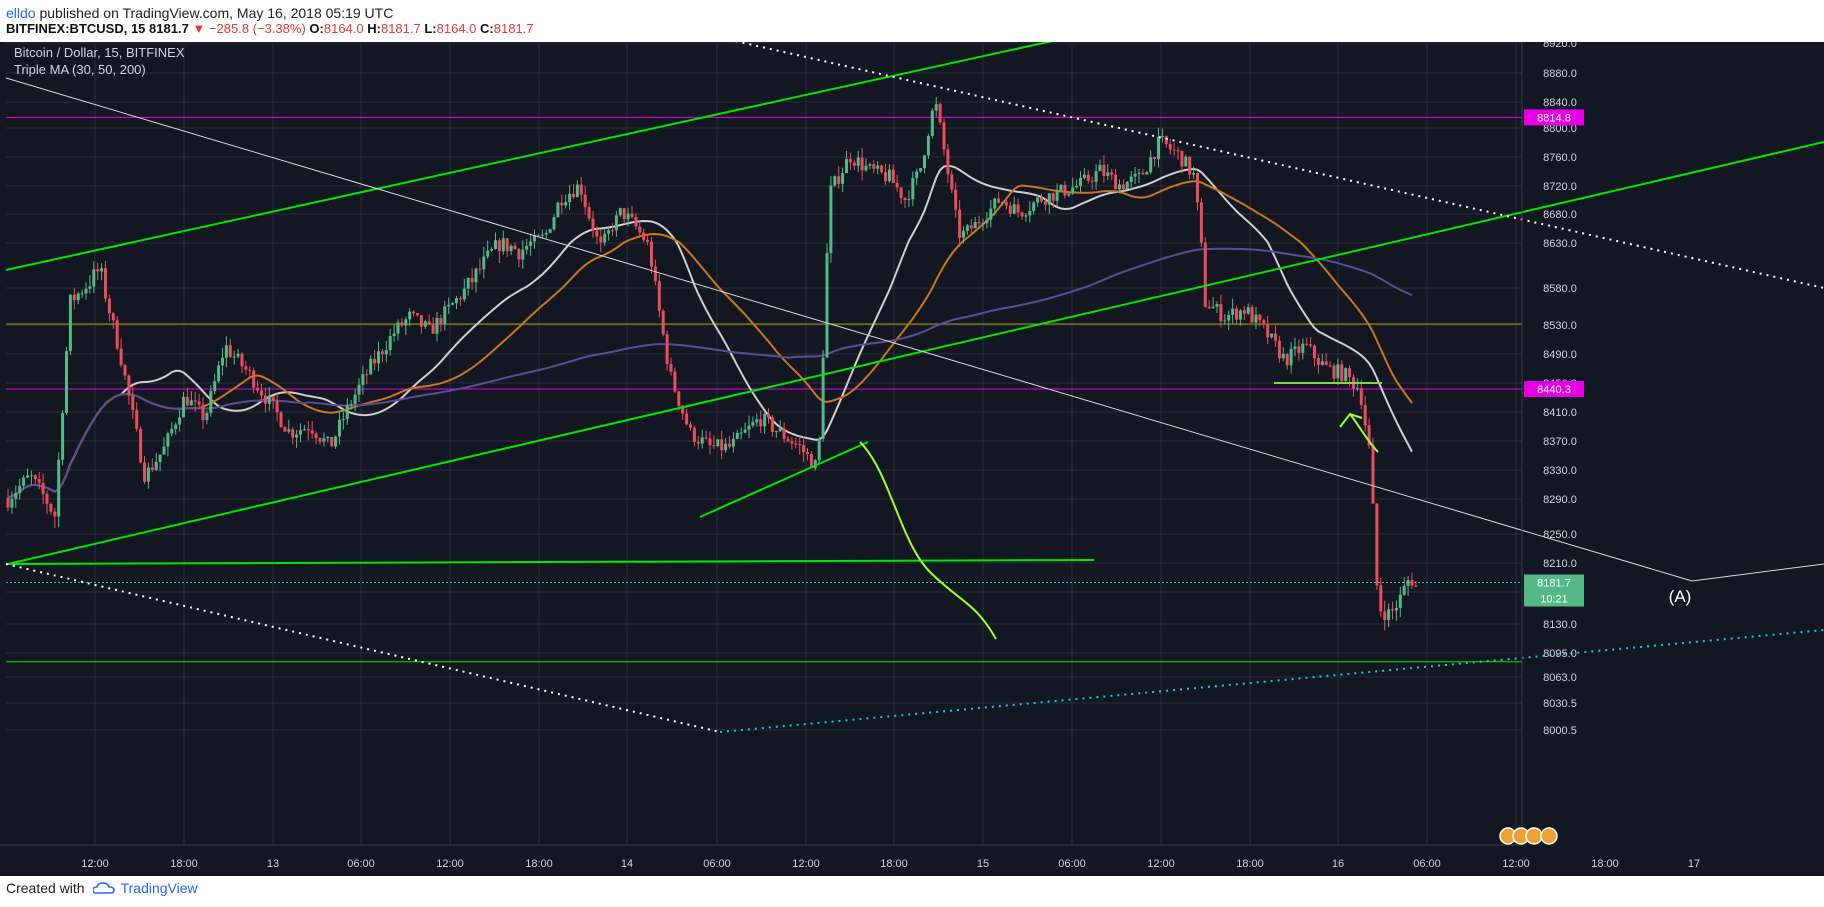 Image resolution: width=1824 pixels, height=907 pixels. Describe the element at coordinates (551, 562) in the screenshot. I see `horizontal-support-green` at that location.